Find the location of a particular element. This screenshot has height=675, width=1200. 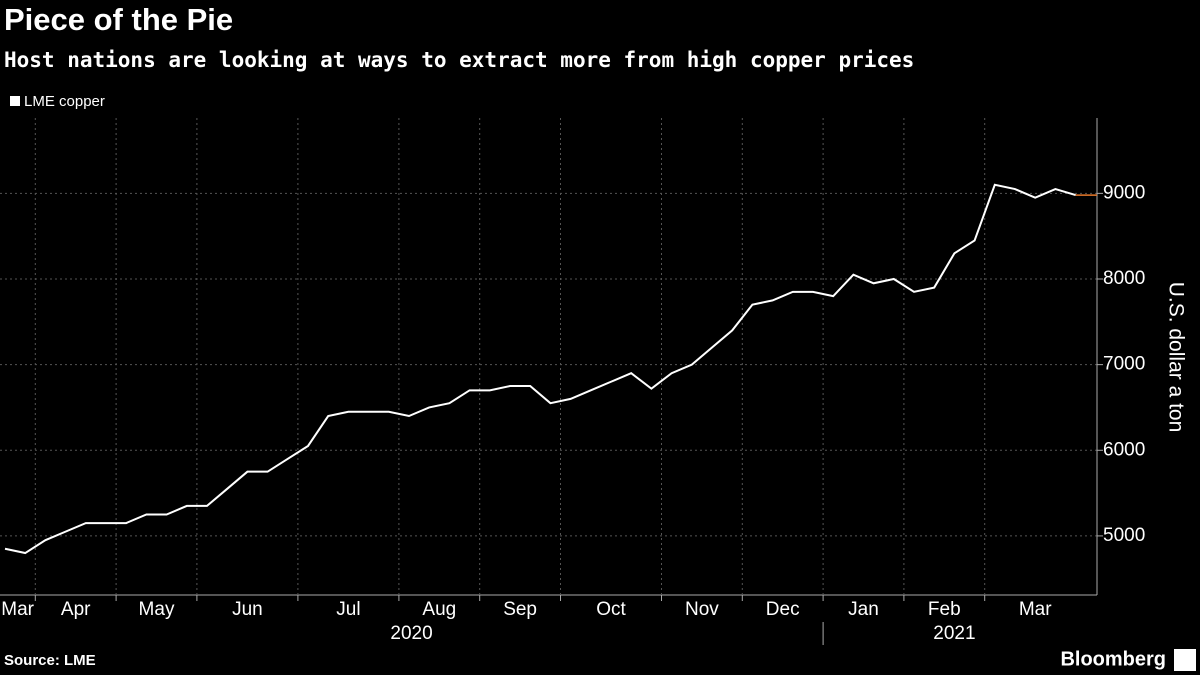

chart-title: Piece of the Pie is located at coordinates (118, 19).